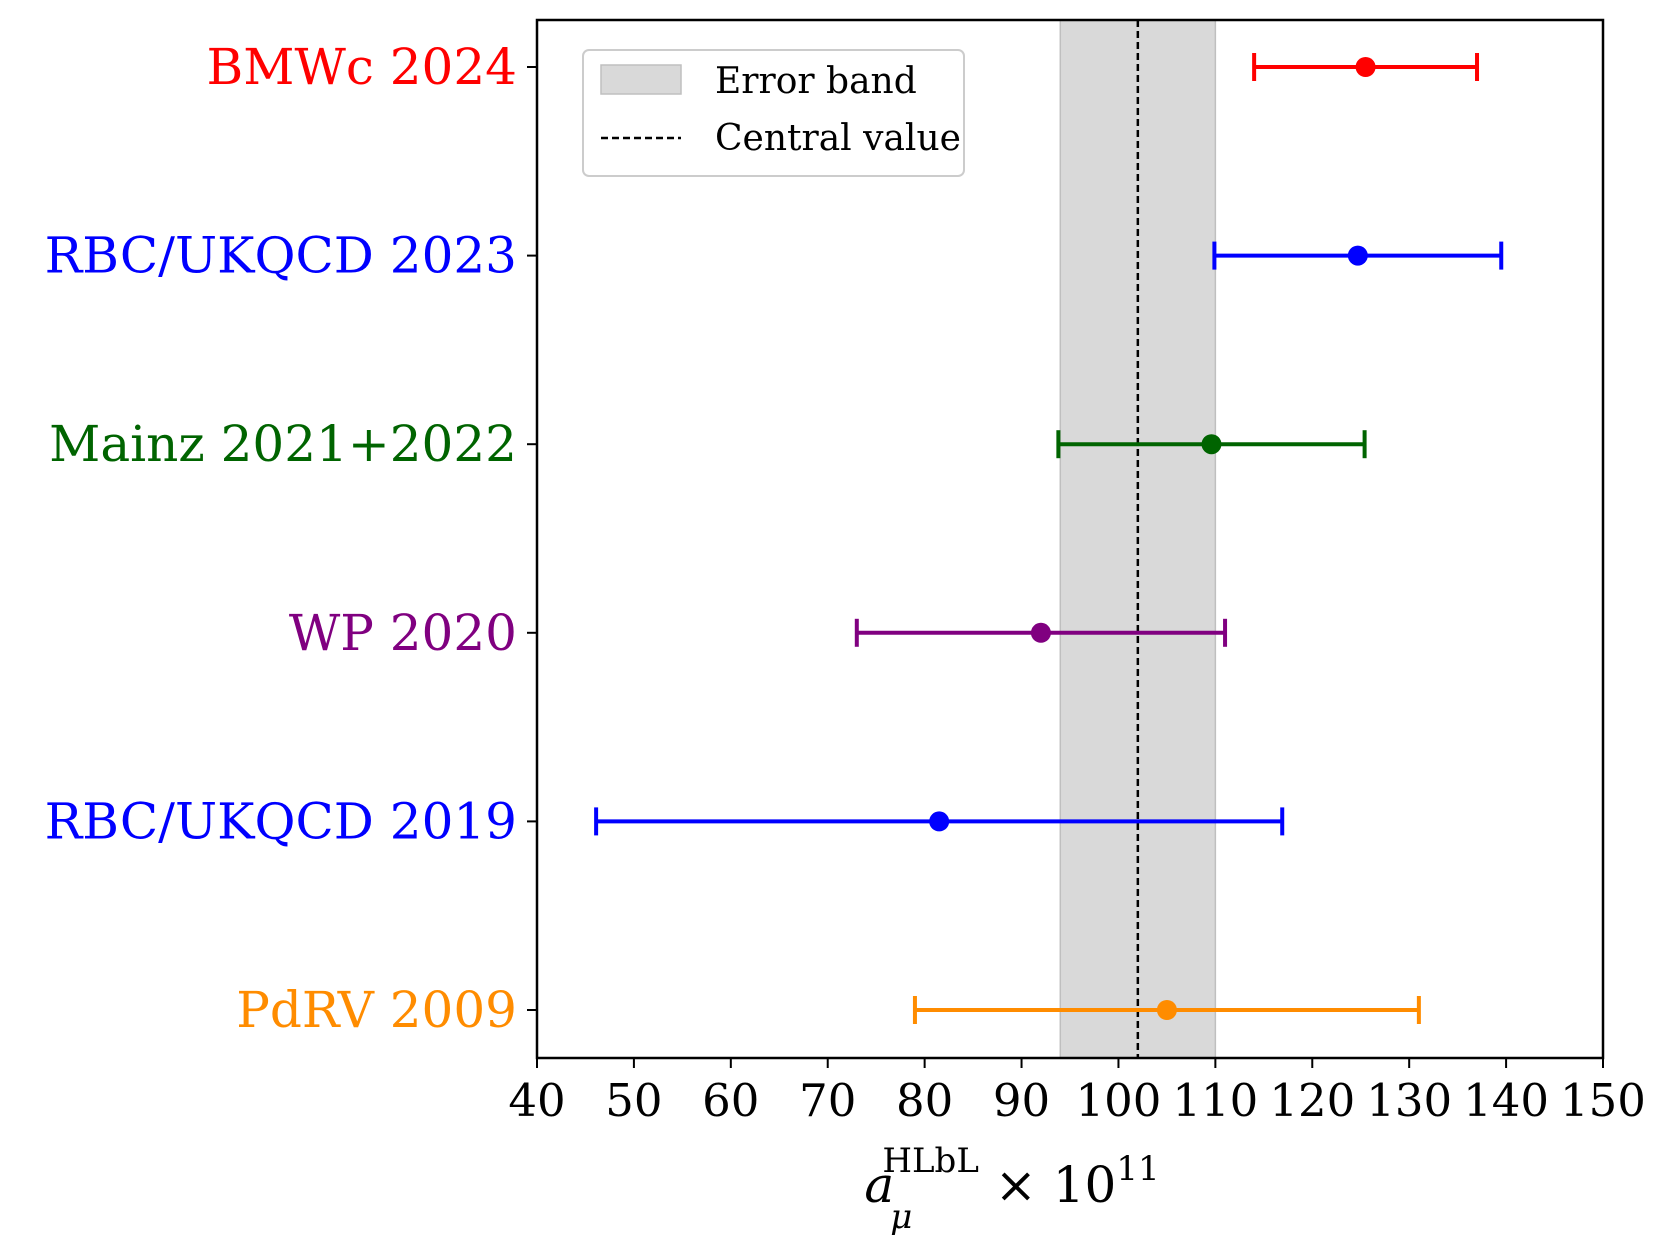 This screenshot has width=1660, height=1240. What do you see at coordinates (1021, 1100) in the screenshot?
I see `x-tick-label: 90` at bounding box center [1021, 1100].